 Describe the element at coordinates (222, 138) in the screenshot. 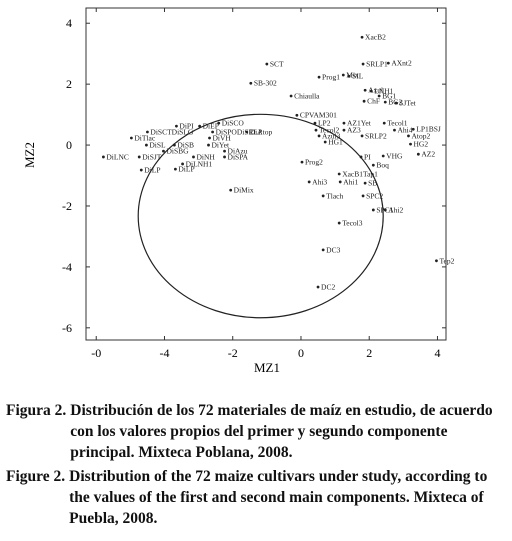

I see `point-label: DiVH` at that location.